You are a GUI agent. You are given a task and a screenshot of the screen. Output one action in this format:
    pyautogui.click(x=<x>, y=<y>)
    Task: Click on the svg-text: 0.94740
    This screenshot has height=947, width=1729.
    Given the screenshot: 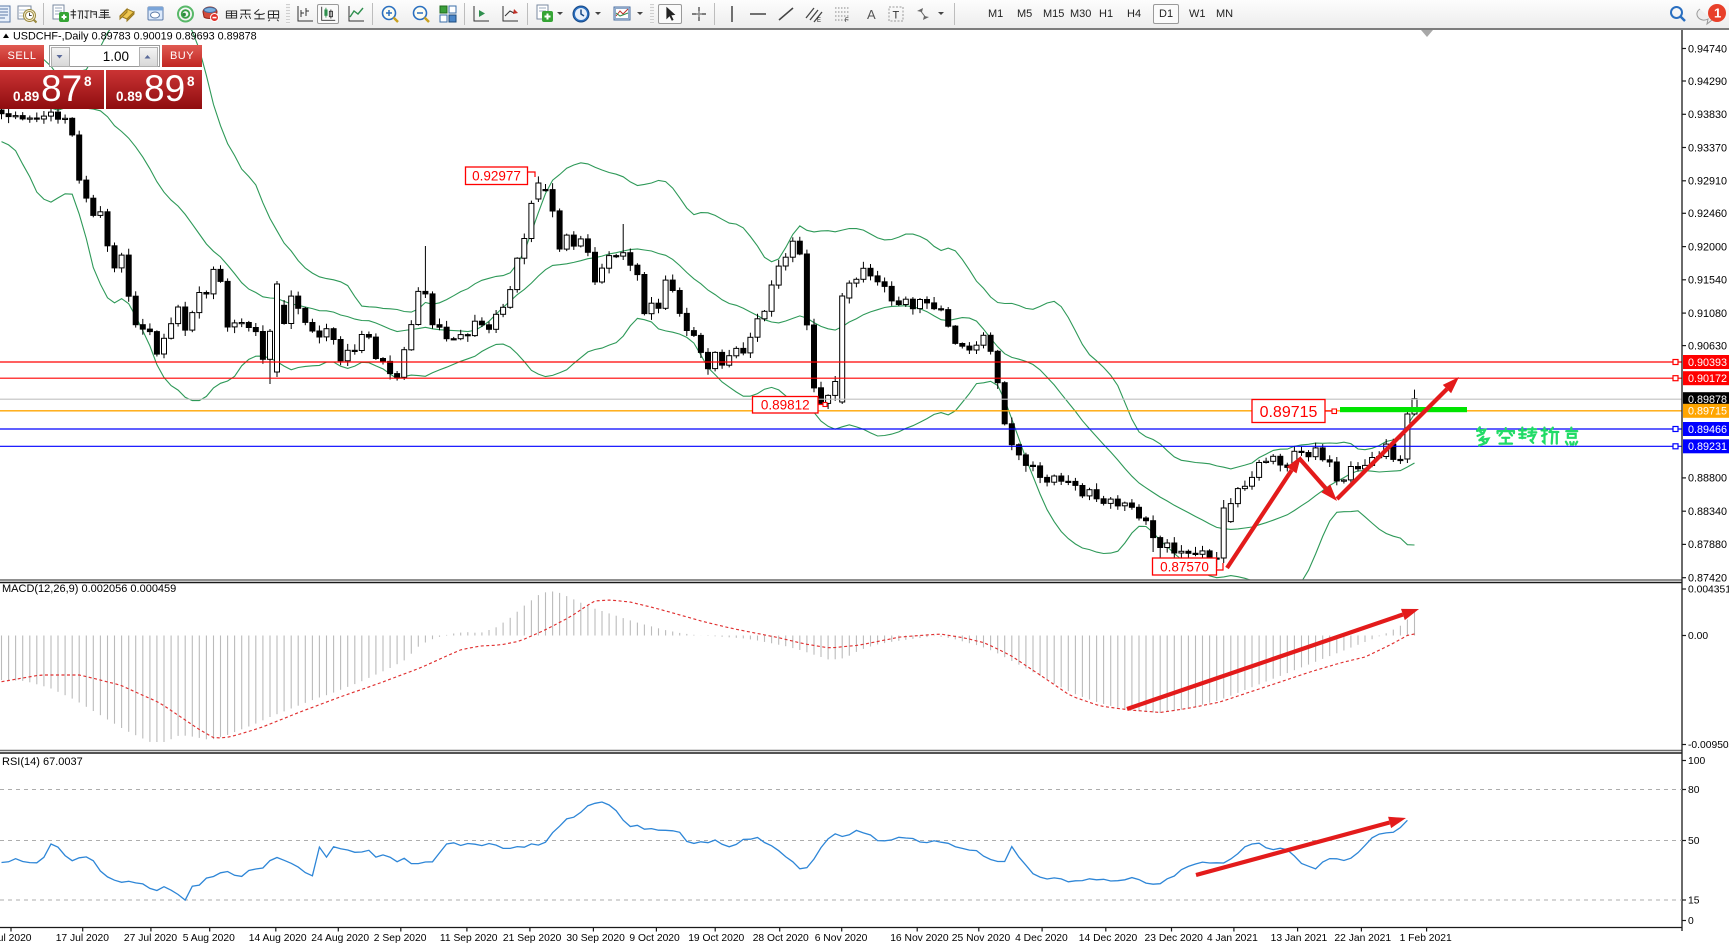 What is the action you would take?
    pyautogui.click(x=1707, y=49)
    